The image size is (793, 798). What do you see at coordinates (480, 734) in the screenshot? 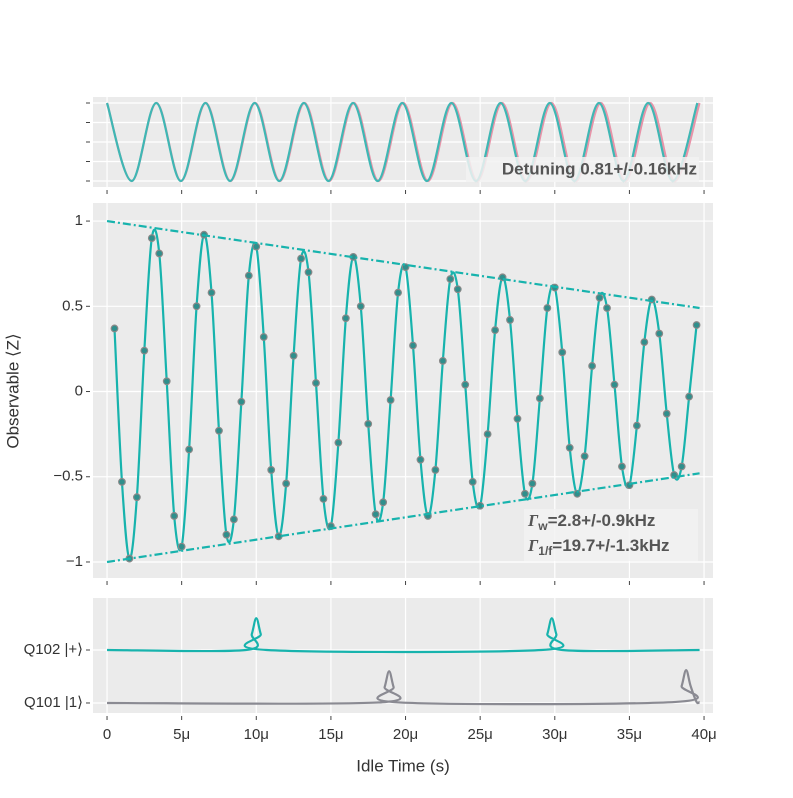
I see `x-tick-label: 25μ` at bounding box center [480, 734].